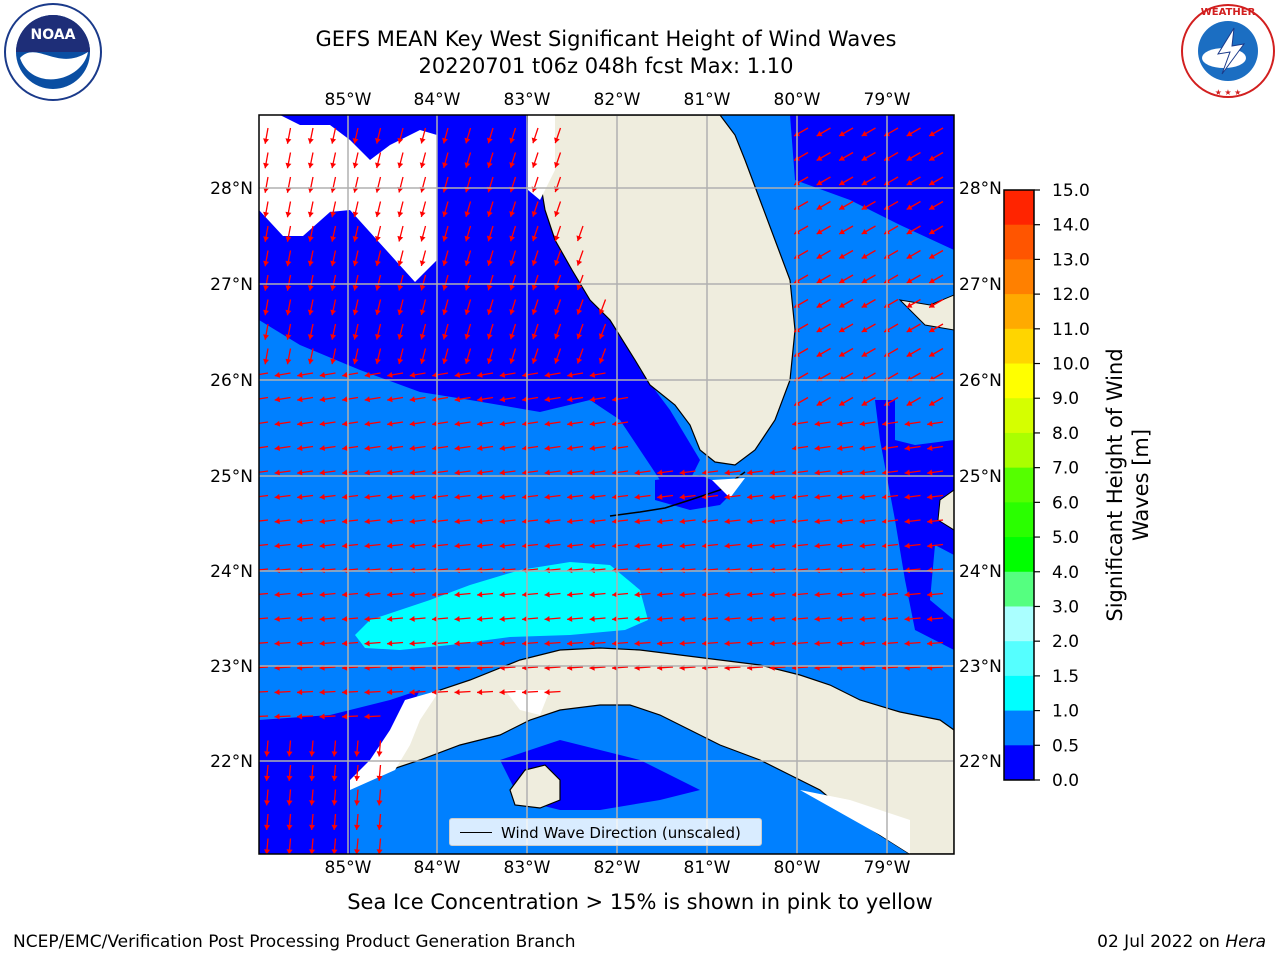  I want to click on wave-band-00-05-northeast, so click(872, 182).